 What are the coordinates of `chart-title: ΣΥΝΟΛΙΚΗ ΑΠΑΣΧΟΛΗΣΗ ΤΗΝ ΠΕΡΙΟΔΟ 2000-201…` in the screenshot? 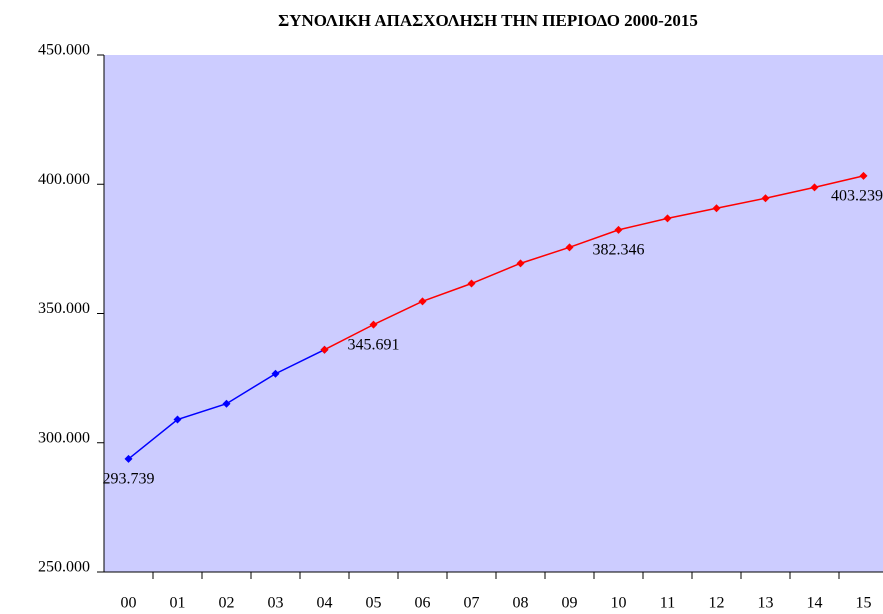 It's located at (488, 20).